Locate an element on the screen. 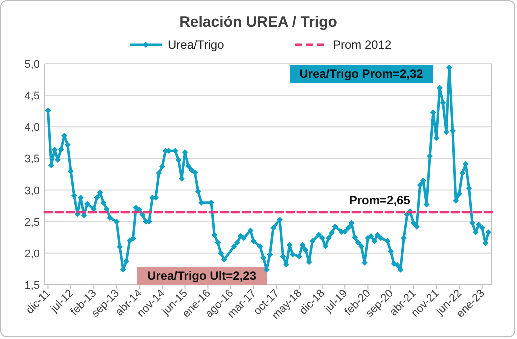  y-tick-label: 2,0 is located at coordinates (32, 254).